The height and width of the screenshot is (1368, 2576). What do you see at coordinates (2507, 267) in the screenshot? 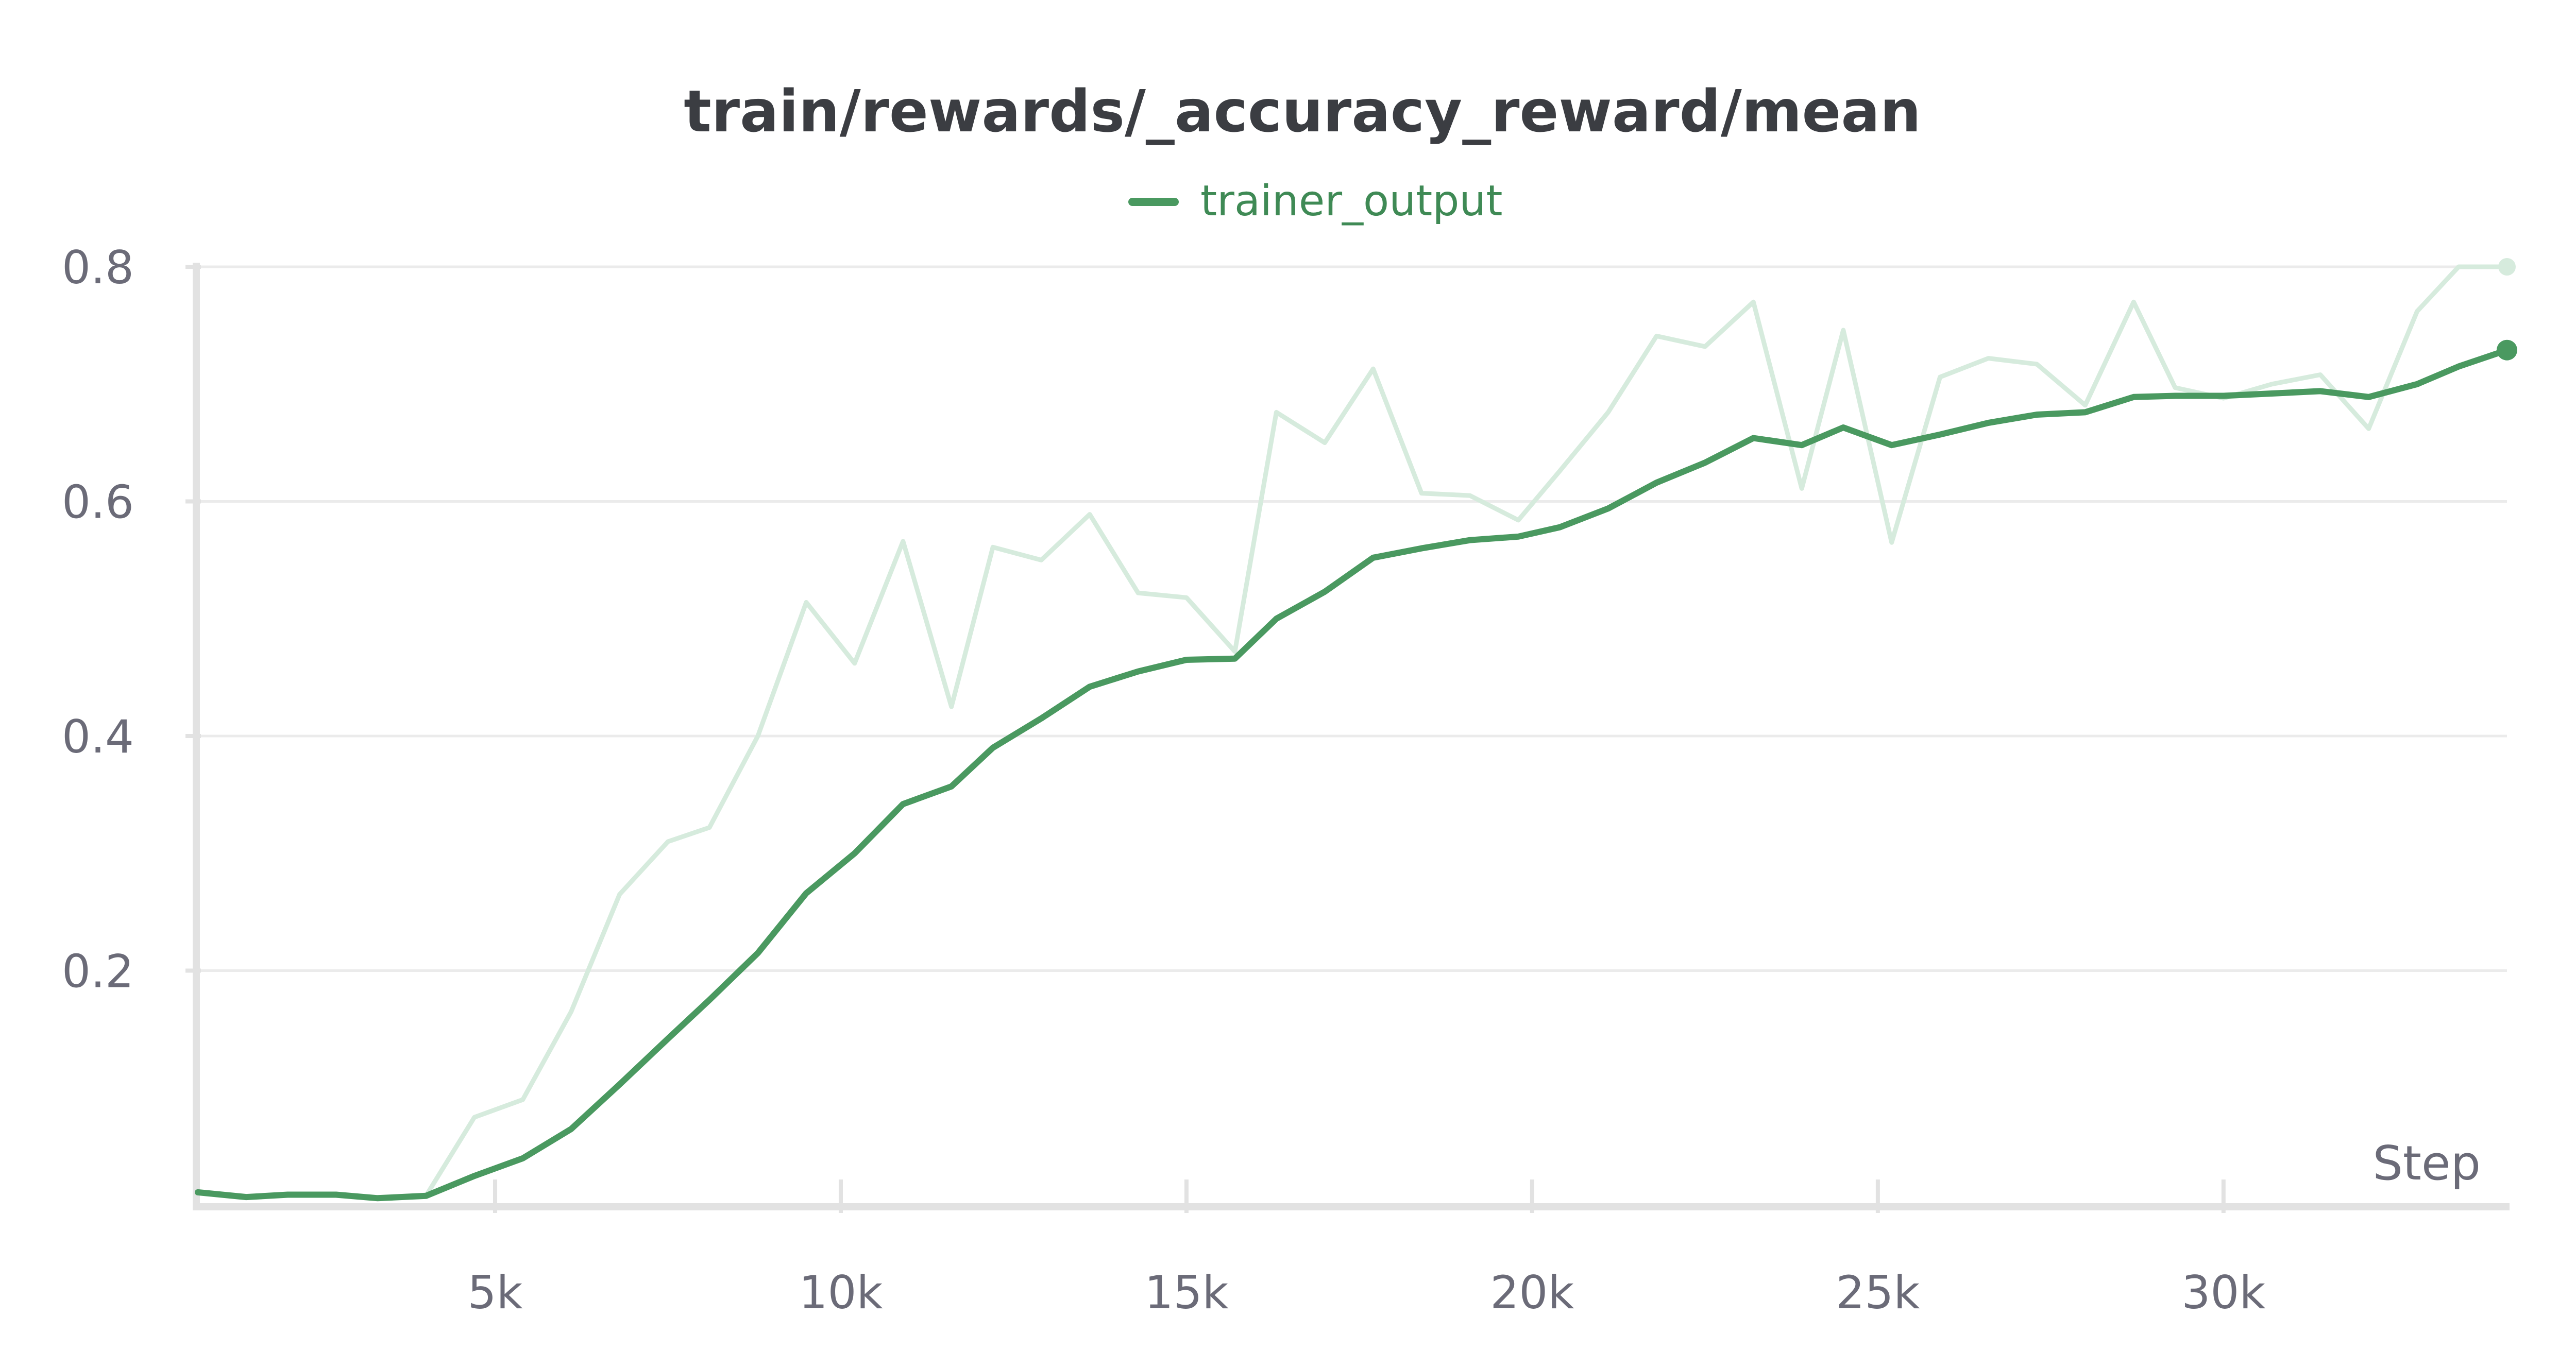
I see `series-endpoint-raw` at bounding box center [2507, 267].